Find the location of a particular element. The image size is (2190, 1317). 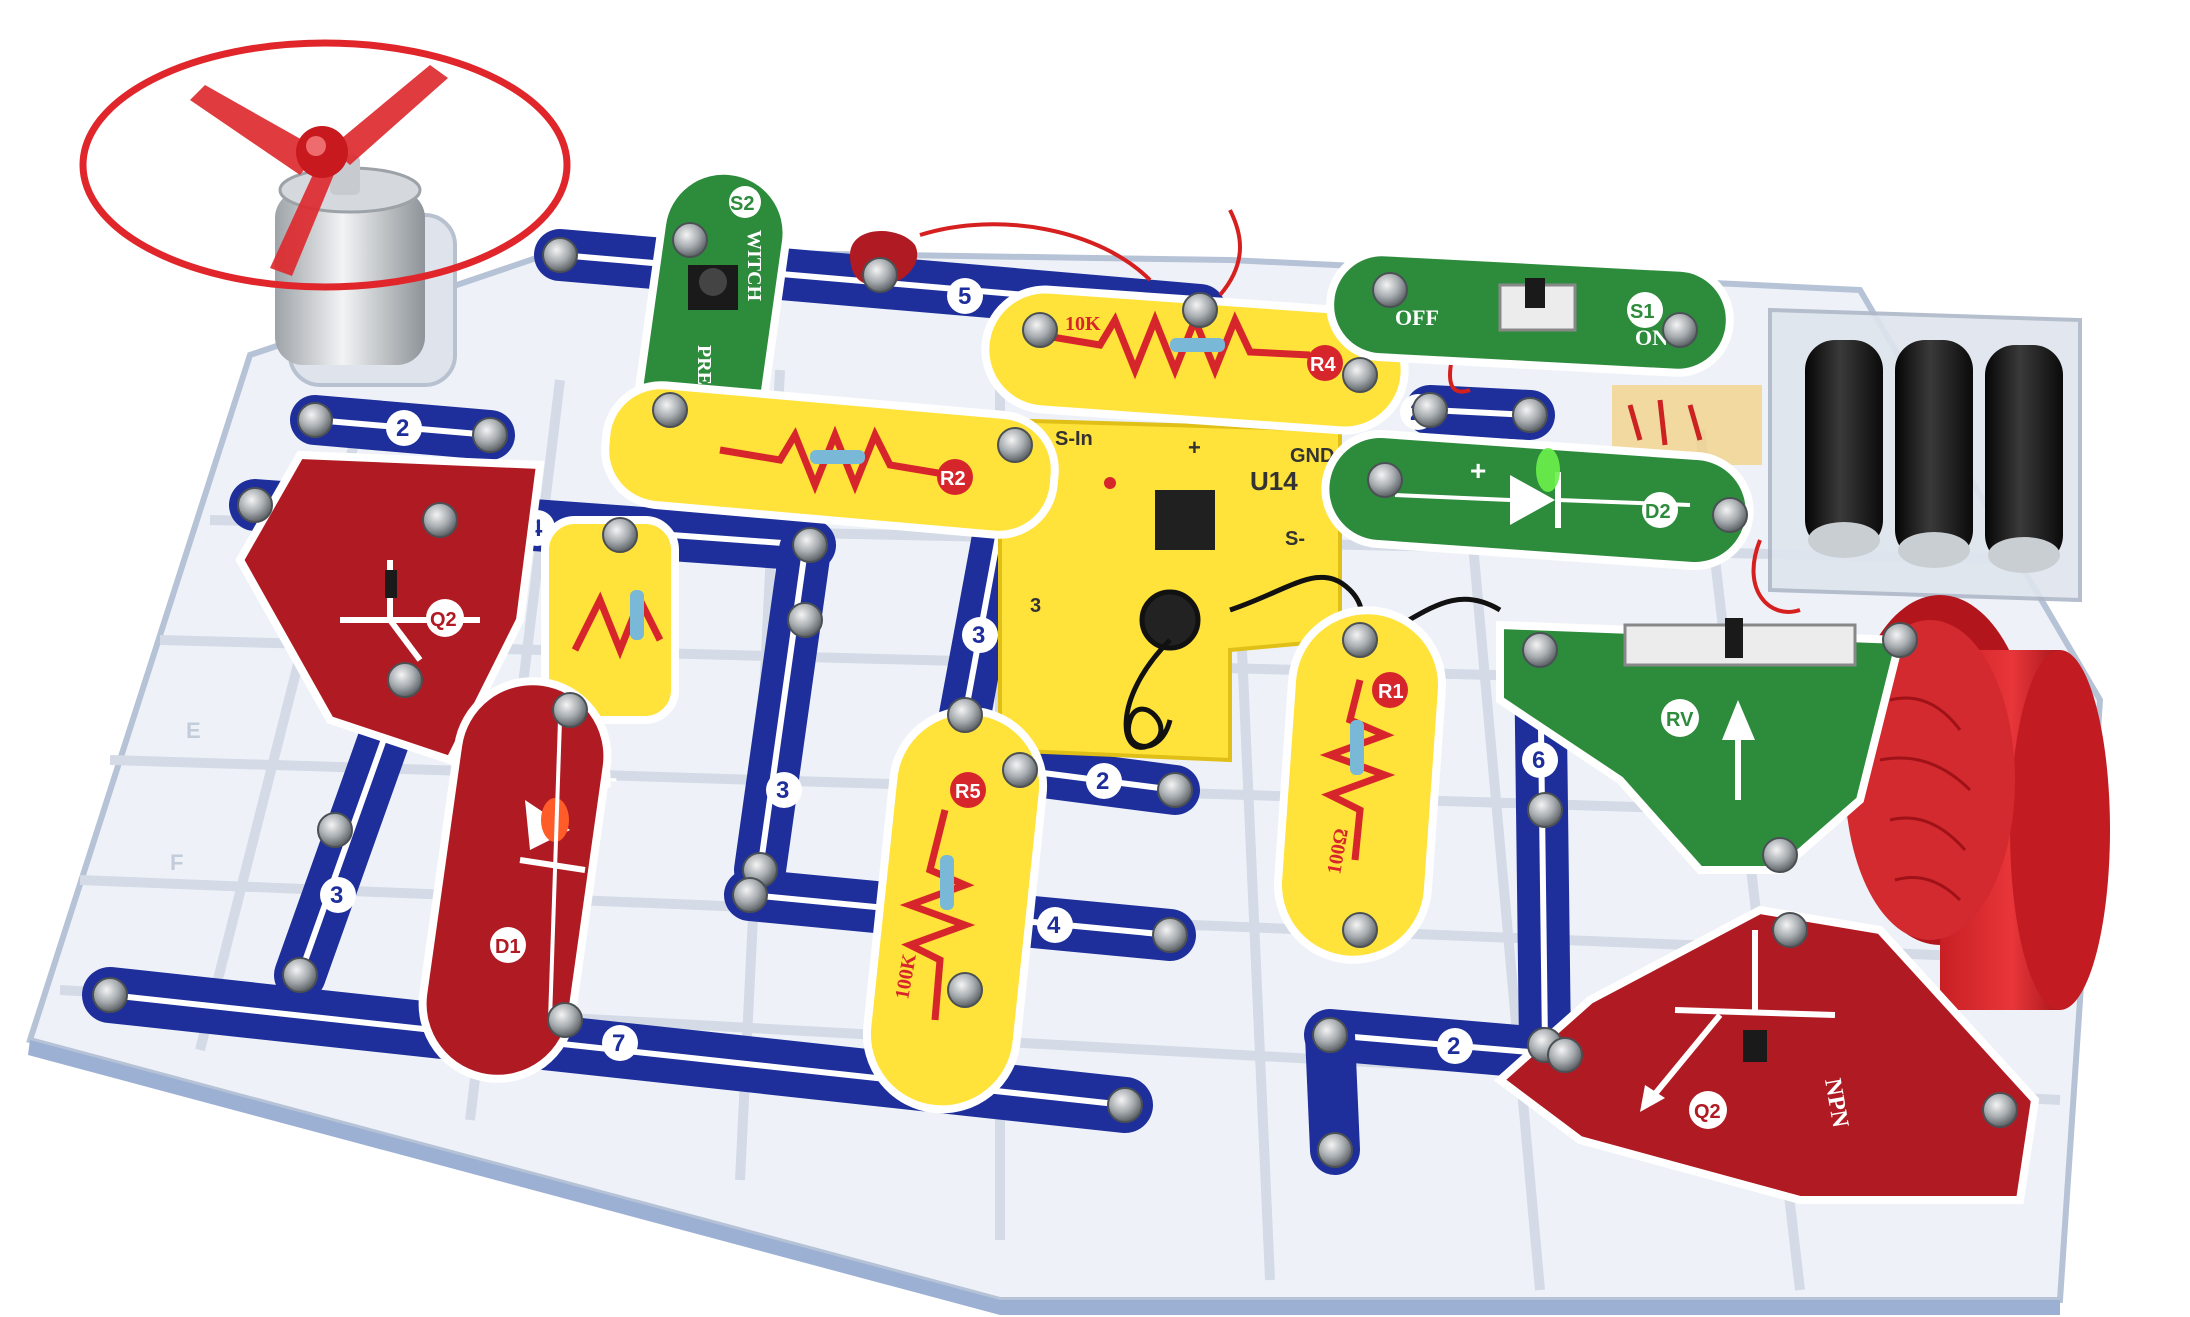

u14-pin-gnd: GND is located at coordinates (1312, 456).